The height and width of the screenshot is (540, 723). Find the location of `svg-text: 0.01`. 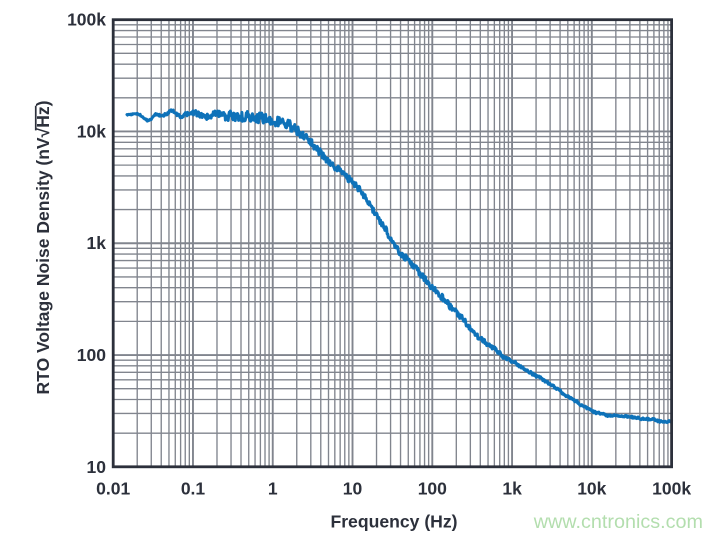

svg-text: 0.01 is located at coordinates (113, 489).